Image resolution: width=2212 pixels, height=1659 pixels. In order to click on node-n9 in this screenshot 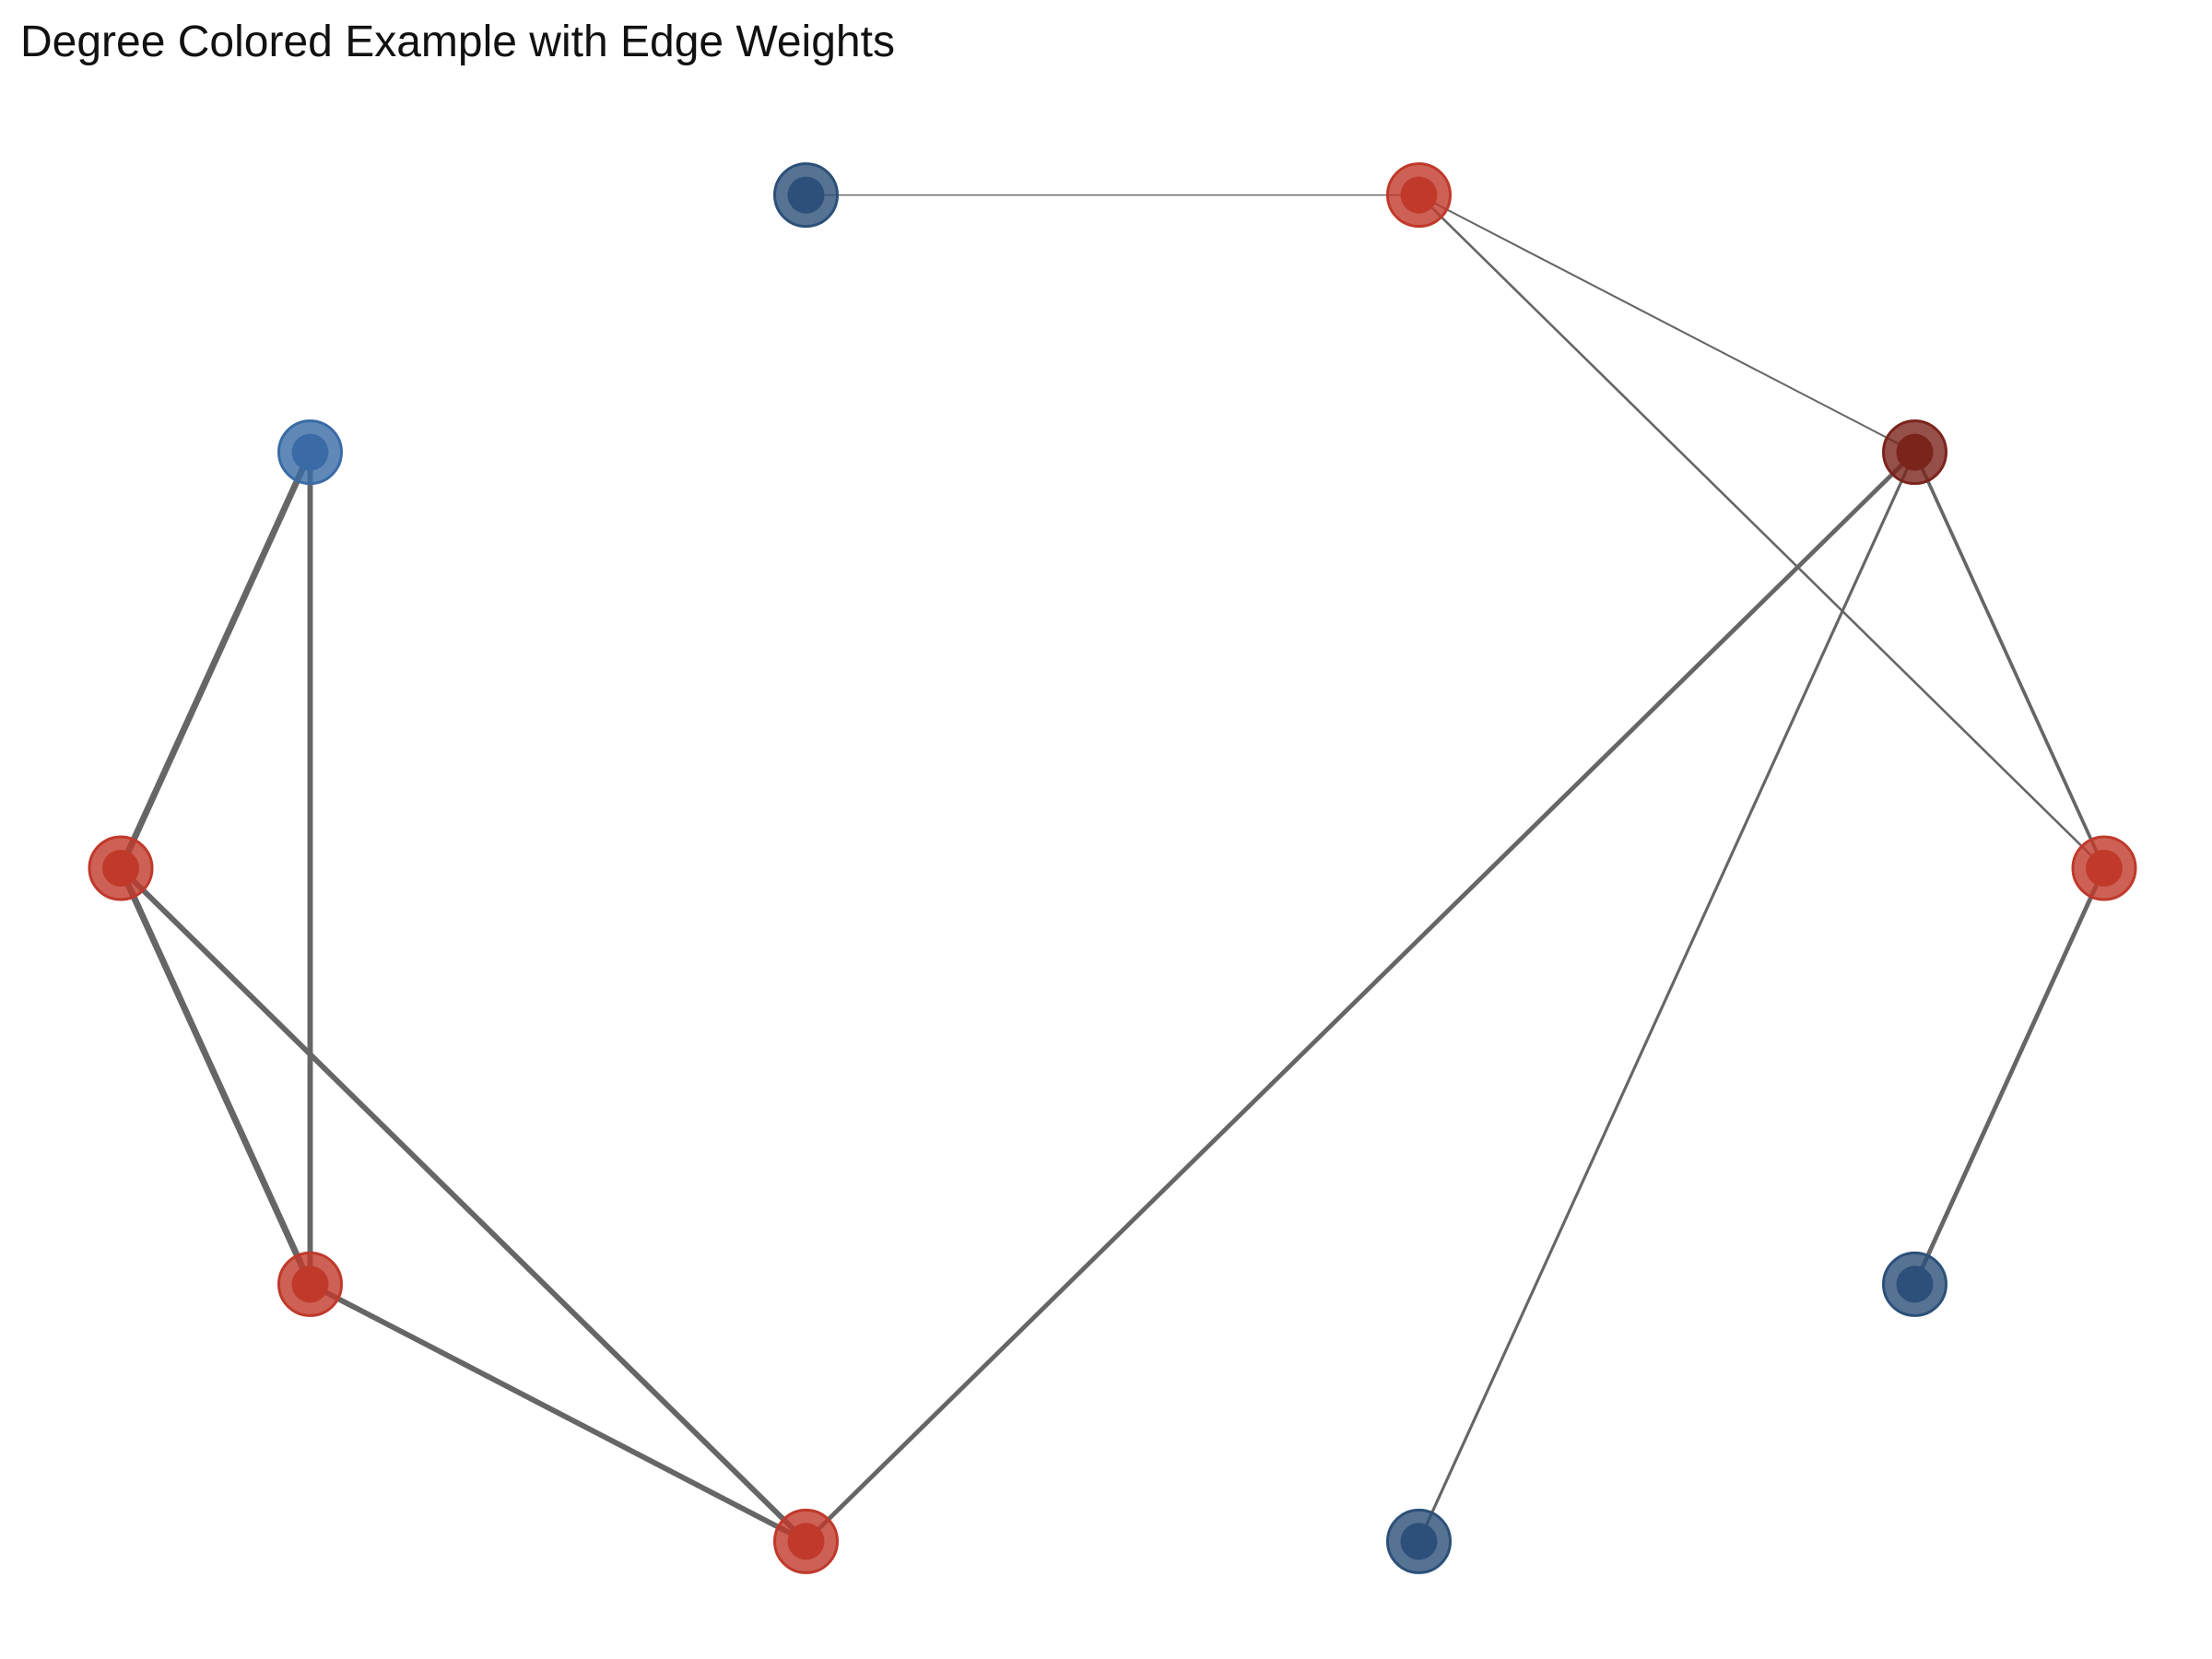, I will do `click(310, 452)`.